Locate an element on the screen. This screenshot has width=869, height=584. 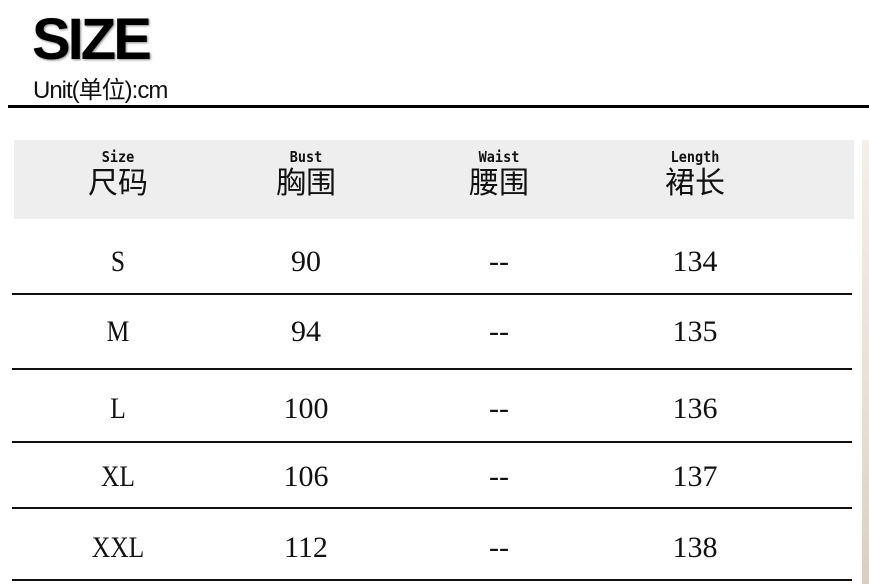
header-size-zh: 尺码 is located at coordinates (118, 183).